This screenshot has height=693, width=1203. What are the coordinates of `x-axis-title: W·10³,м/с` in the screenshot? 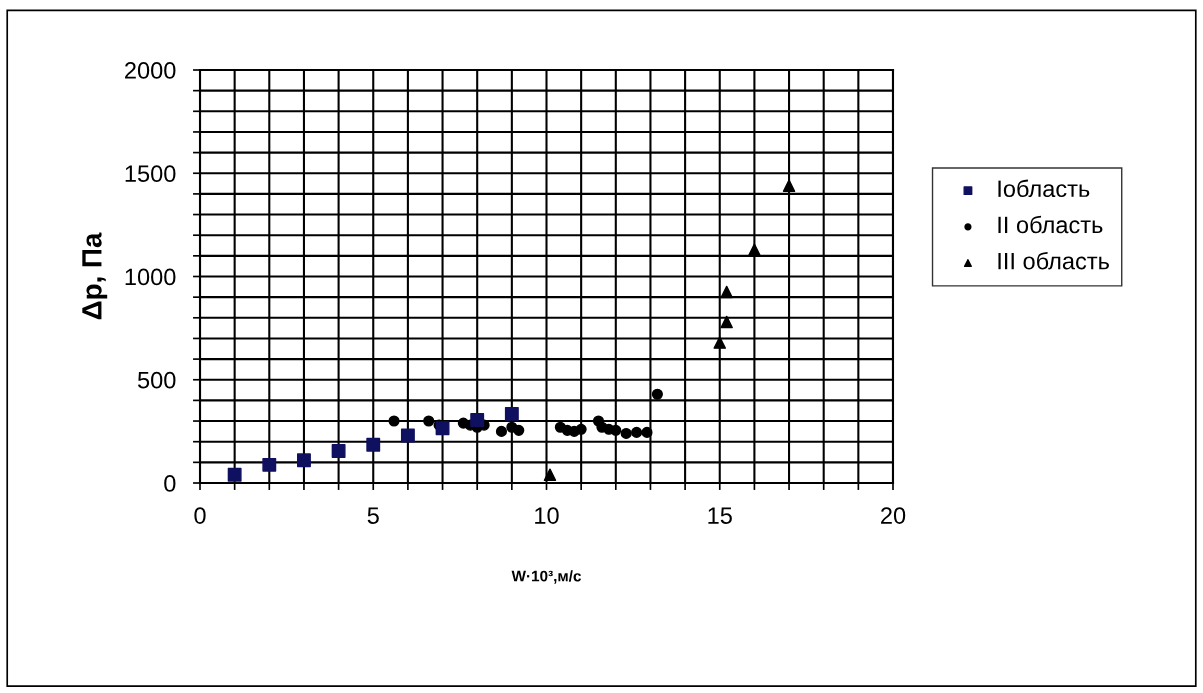 It's located at (546, 577).